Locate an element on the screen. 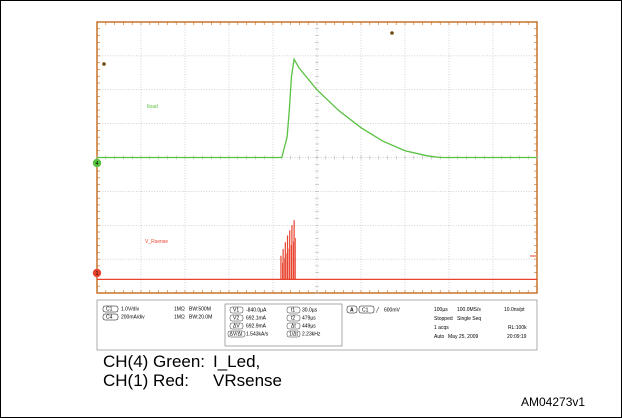 The height and width of the screenshot is (418, 622). ch4-marker-label: 4 is located at coordinates (97, 164).